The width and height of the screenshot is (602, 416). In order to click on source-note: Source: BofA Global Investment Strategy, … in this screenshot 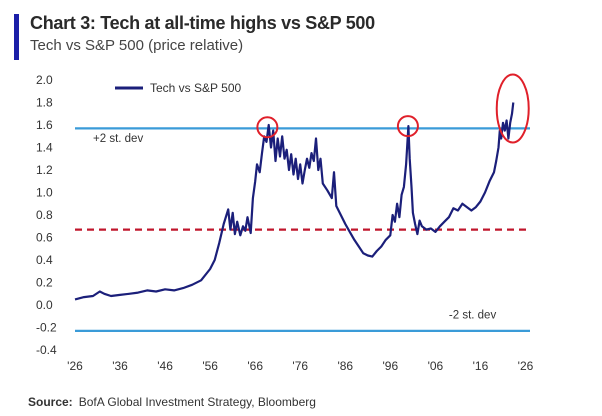, I will do `click(172, 402)`.